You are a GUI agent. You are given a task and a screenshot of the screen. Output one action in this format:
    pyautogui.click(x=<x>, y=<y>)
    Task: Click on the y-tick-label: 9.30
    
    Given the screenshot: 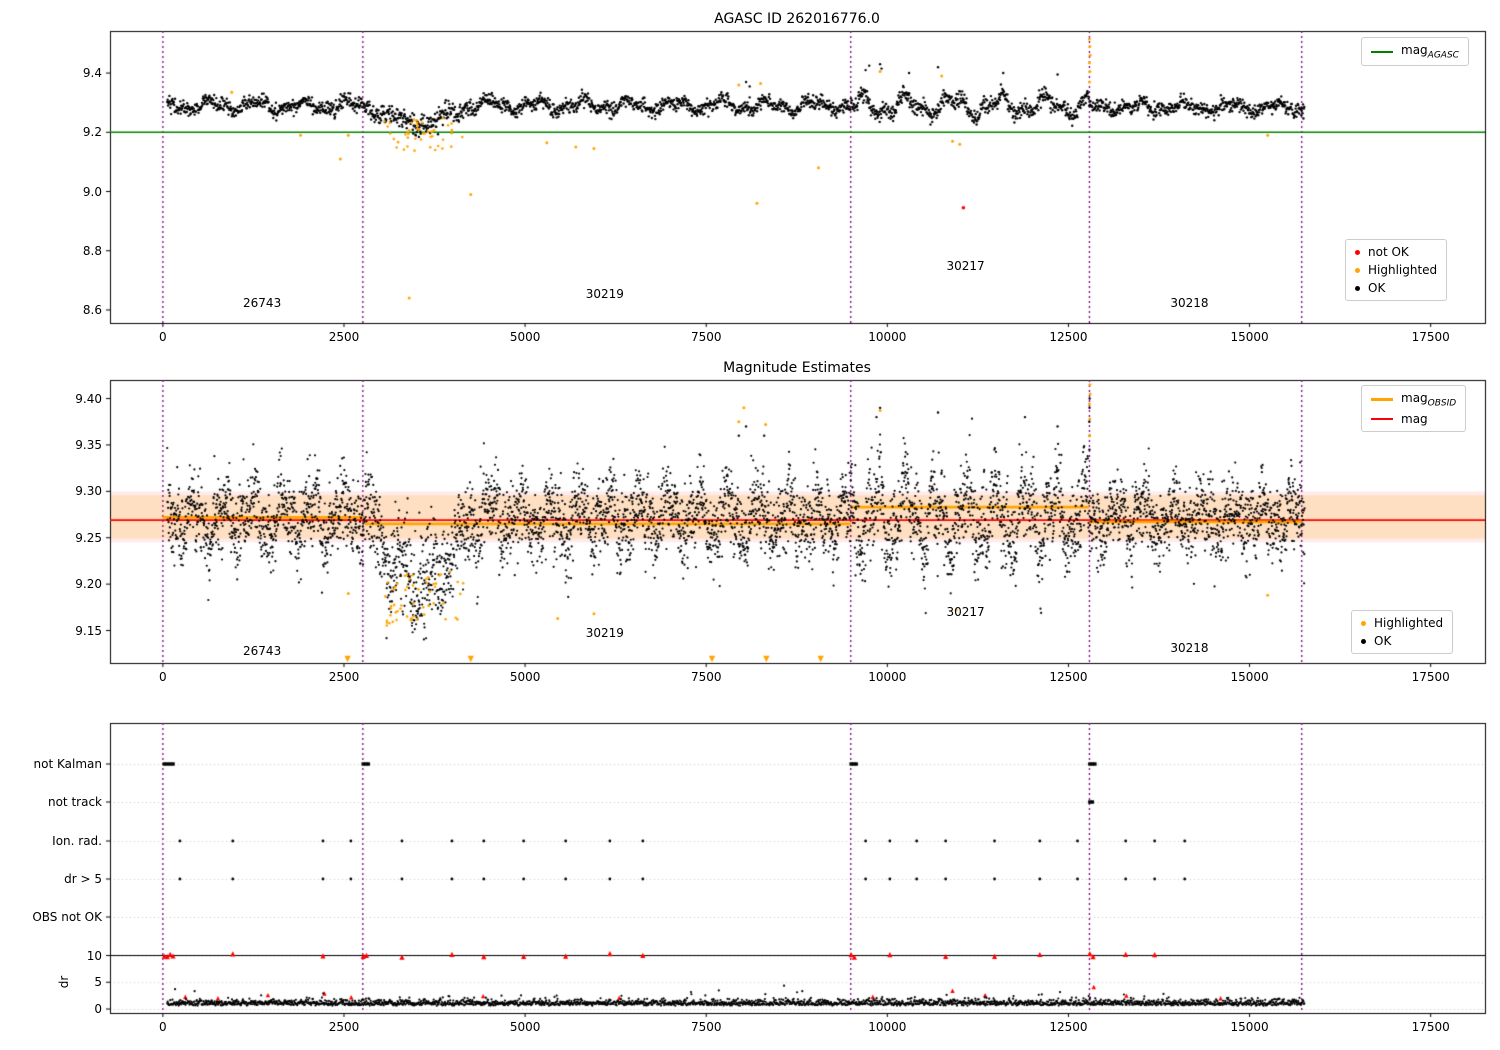 What is the action you would take?
    pyautogui.click(x=88, y=491)
    